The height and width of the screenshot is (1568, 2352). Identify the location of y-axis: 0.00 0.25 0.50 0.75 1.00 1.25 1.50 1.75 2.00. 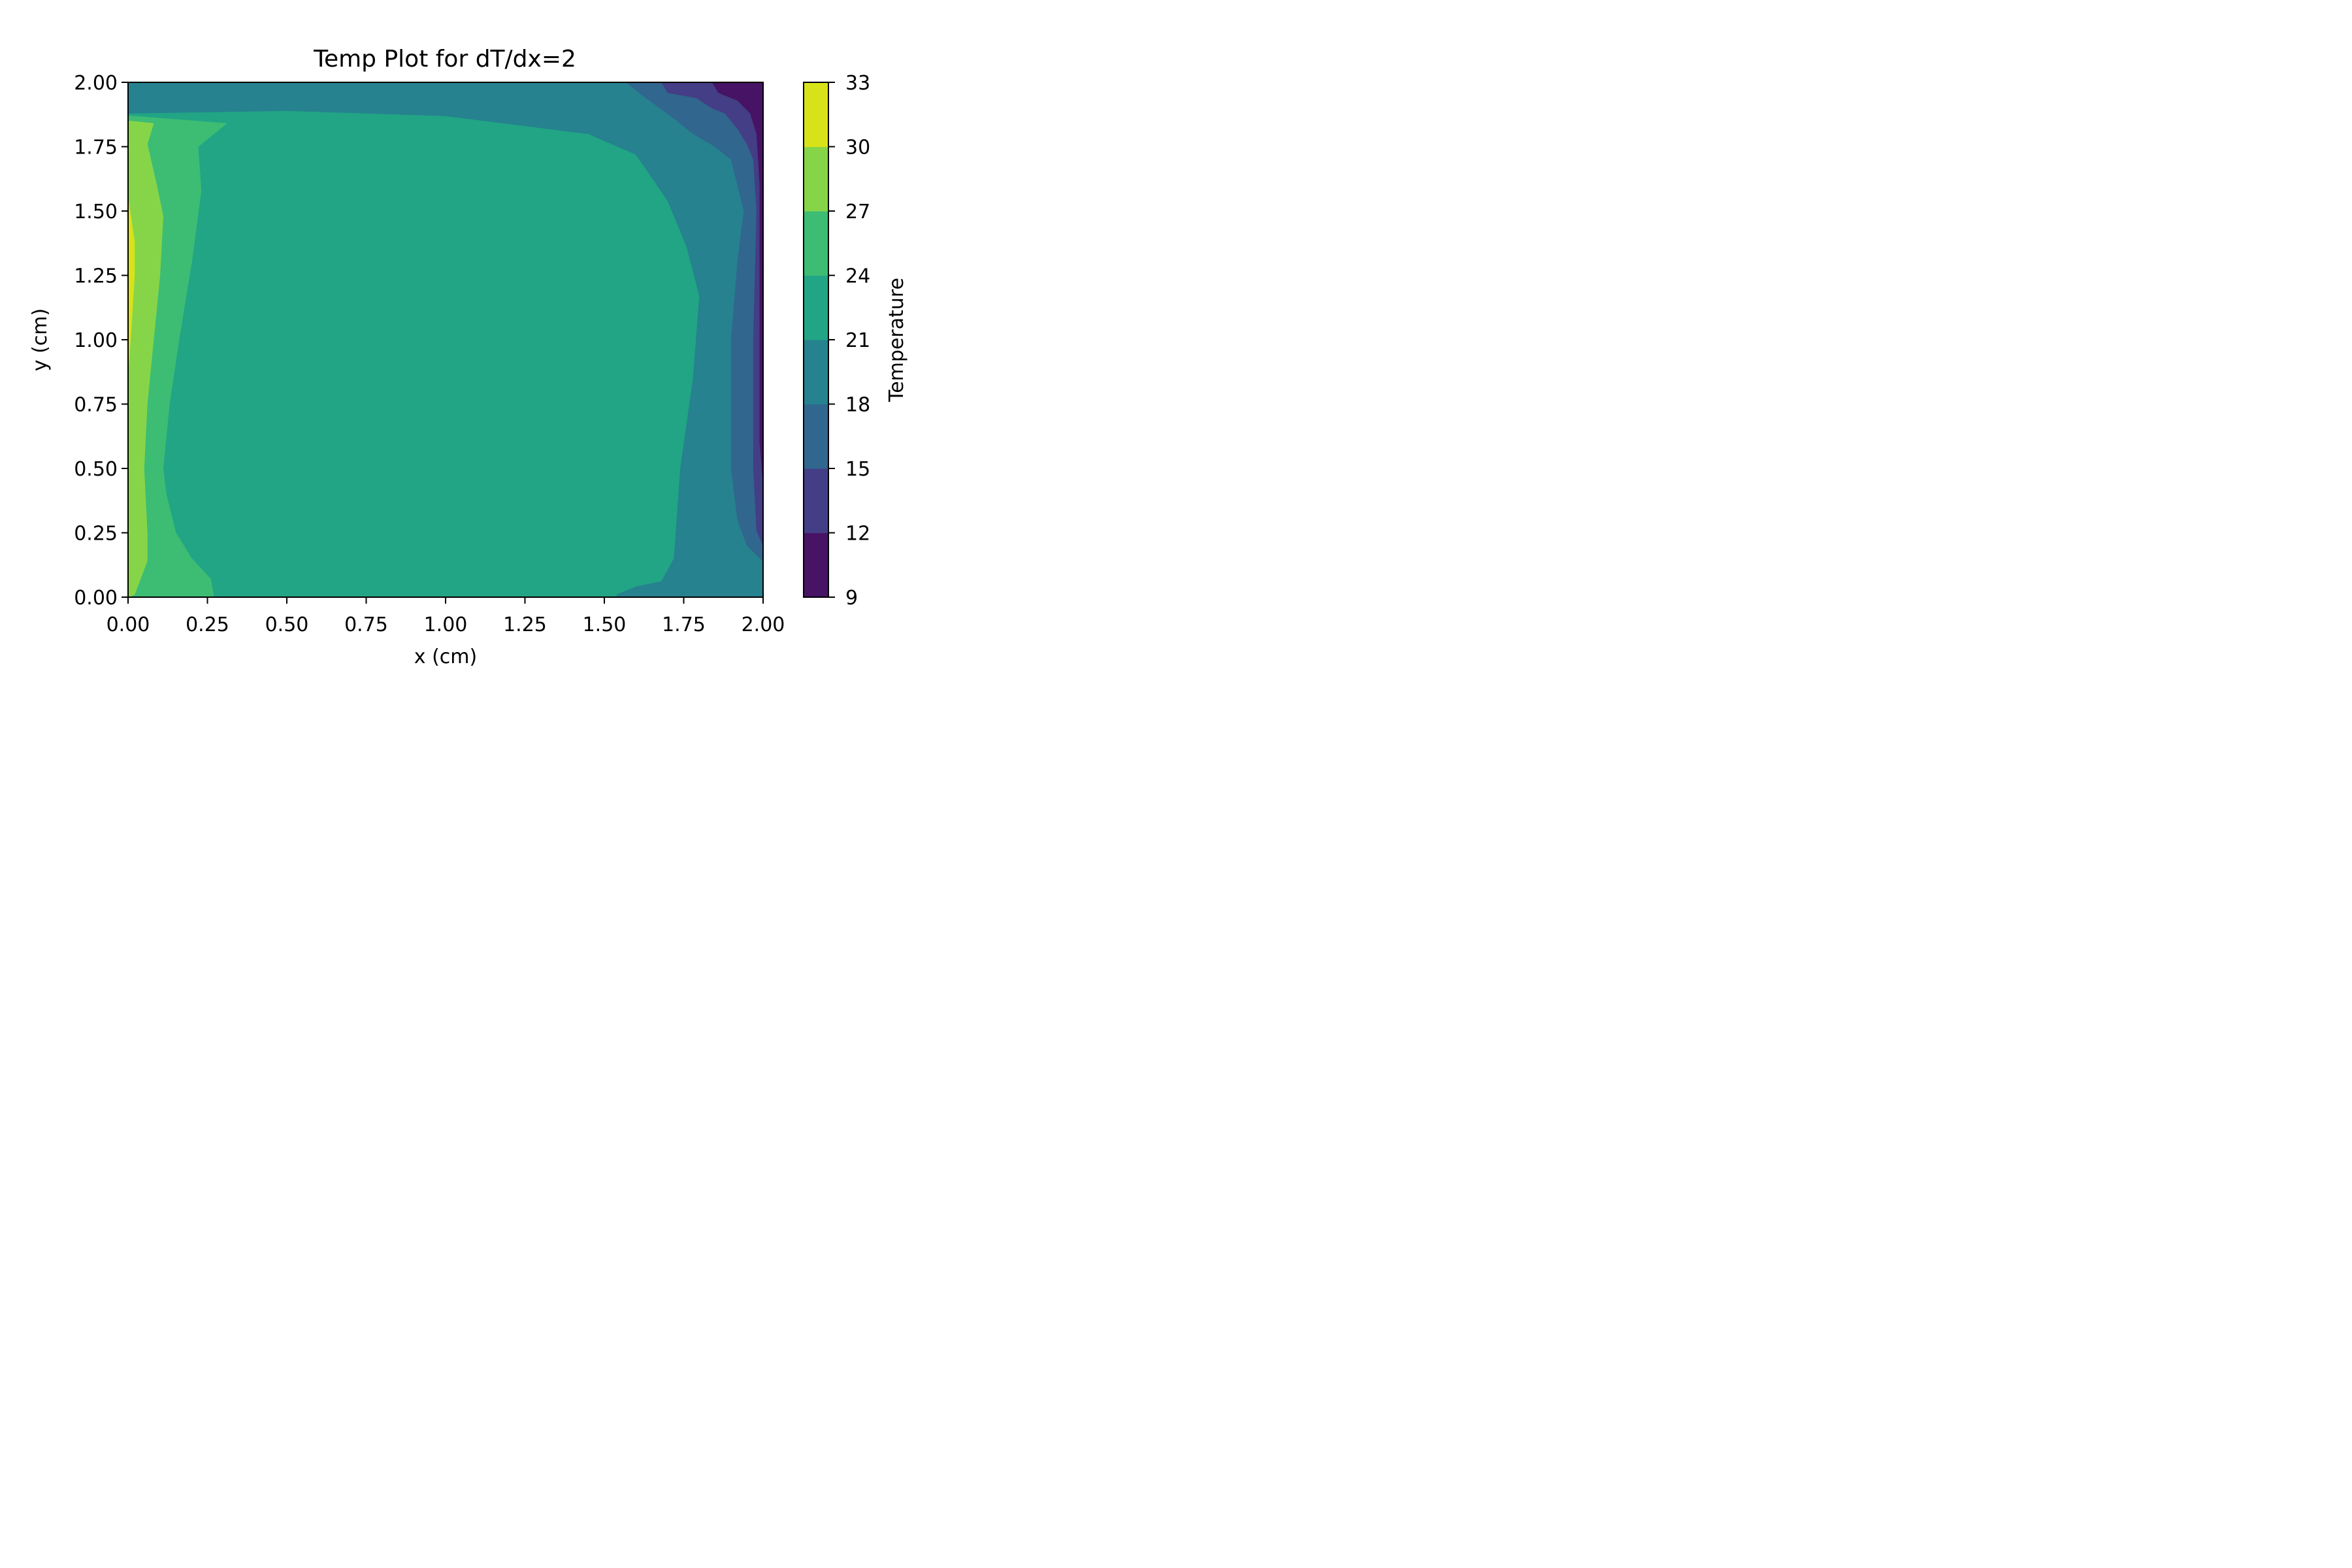
(101, 341).